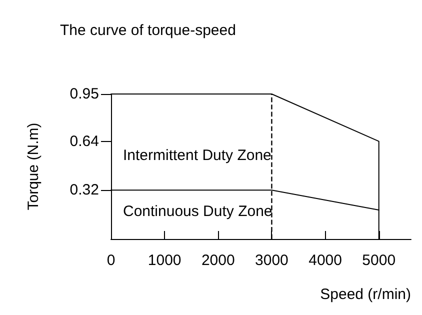 The width and height of the screenshot is (422, 315). Describe the element at coordinates (379, 260) in the screenshot. I see `x-tick-label: 5000` at that location.